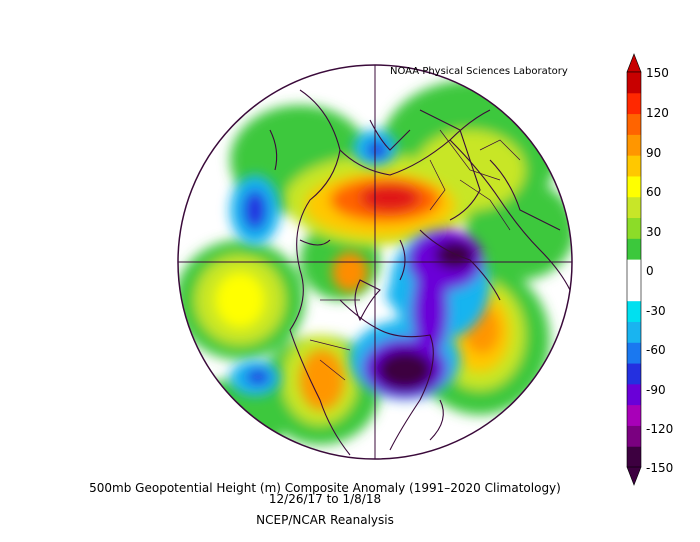 Image resolution: width=700 pixels, height=542 pixels. I want to click on colorbar-frame, so click(634, 269).